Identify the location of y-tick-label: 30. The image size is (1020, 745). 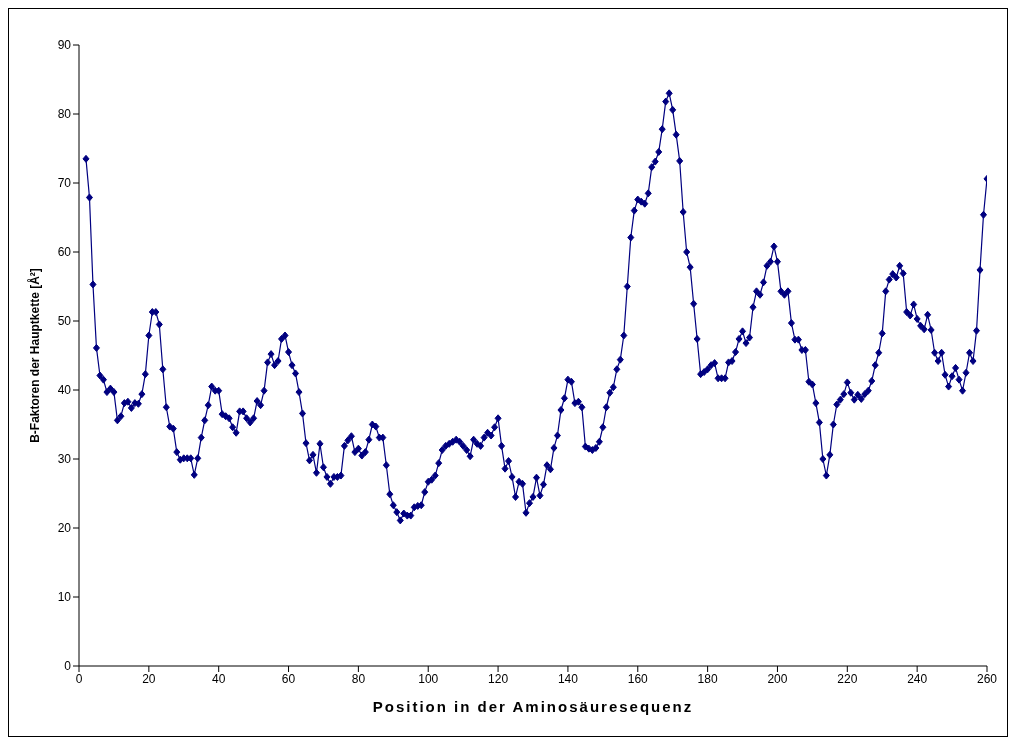
(64, 459).